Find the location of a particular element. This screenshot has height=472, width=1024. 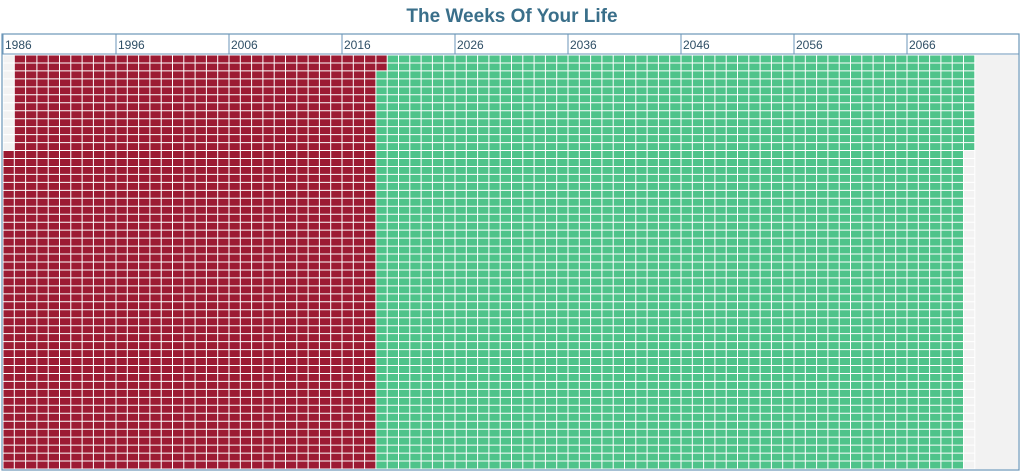

x-tick-label: 1996 is located at coordinates (131, 45).